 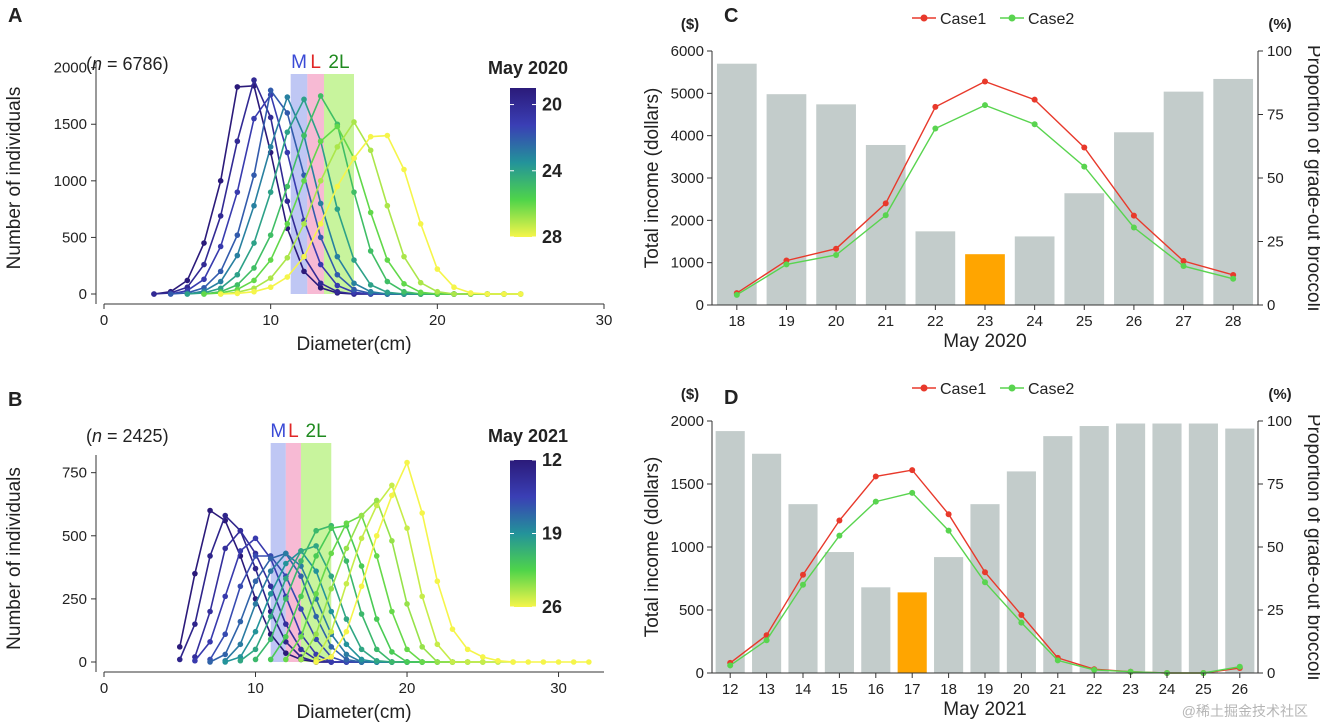 What do you see at coordinates (1130, 689) in the screenshot?
I see `x-tick-label: 23` at bounding box center [1130, 689].